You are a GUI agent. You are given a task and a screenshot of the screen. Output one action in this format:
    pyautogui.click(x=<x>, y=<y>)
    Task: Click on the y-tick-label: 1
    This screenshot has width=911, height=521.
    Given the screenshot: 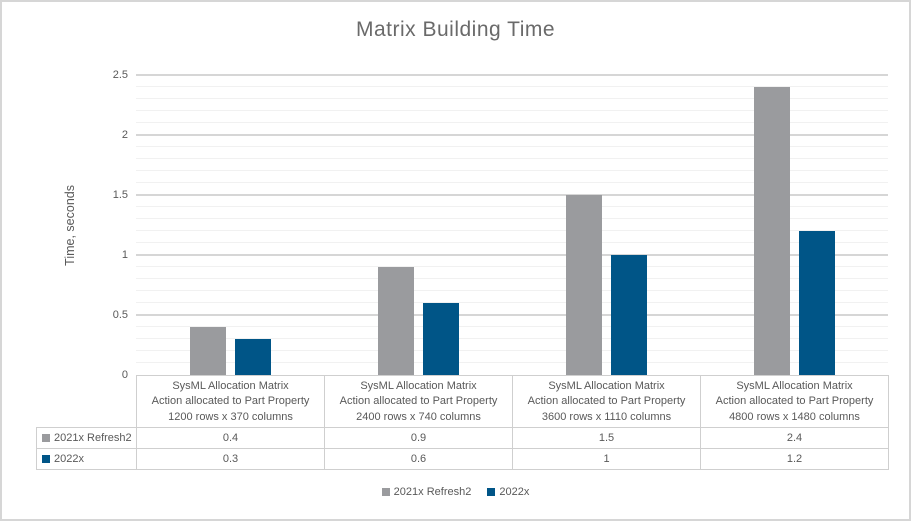 What is the action you would take?
    pyautogui.click(x=124, y=255)
    